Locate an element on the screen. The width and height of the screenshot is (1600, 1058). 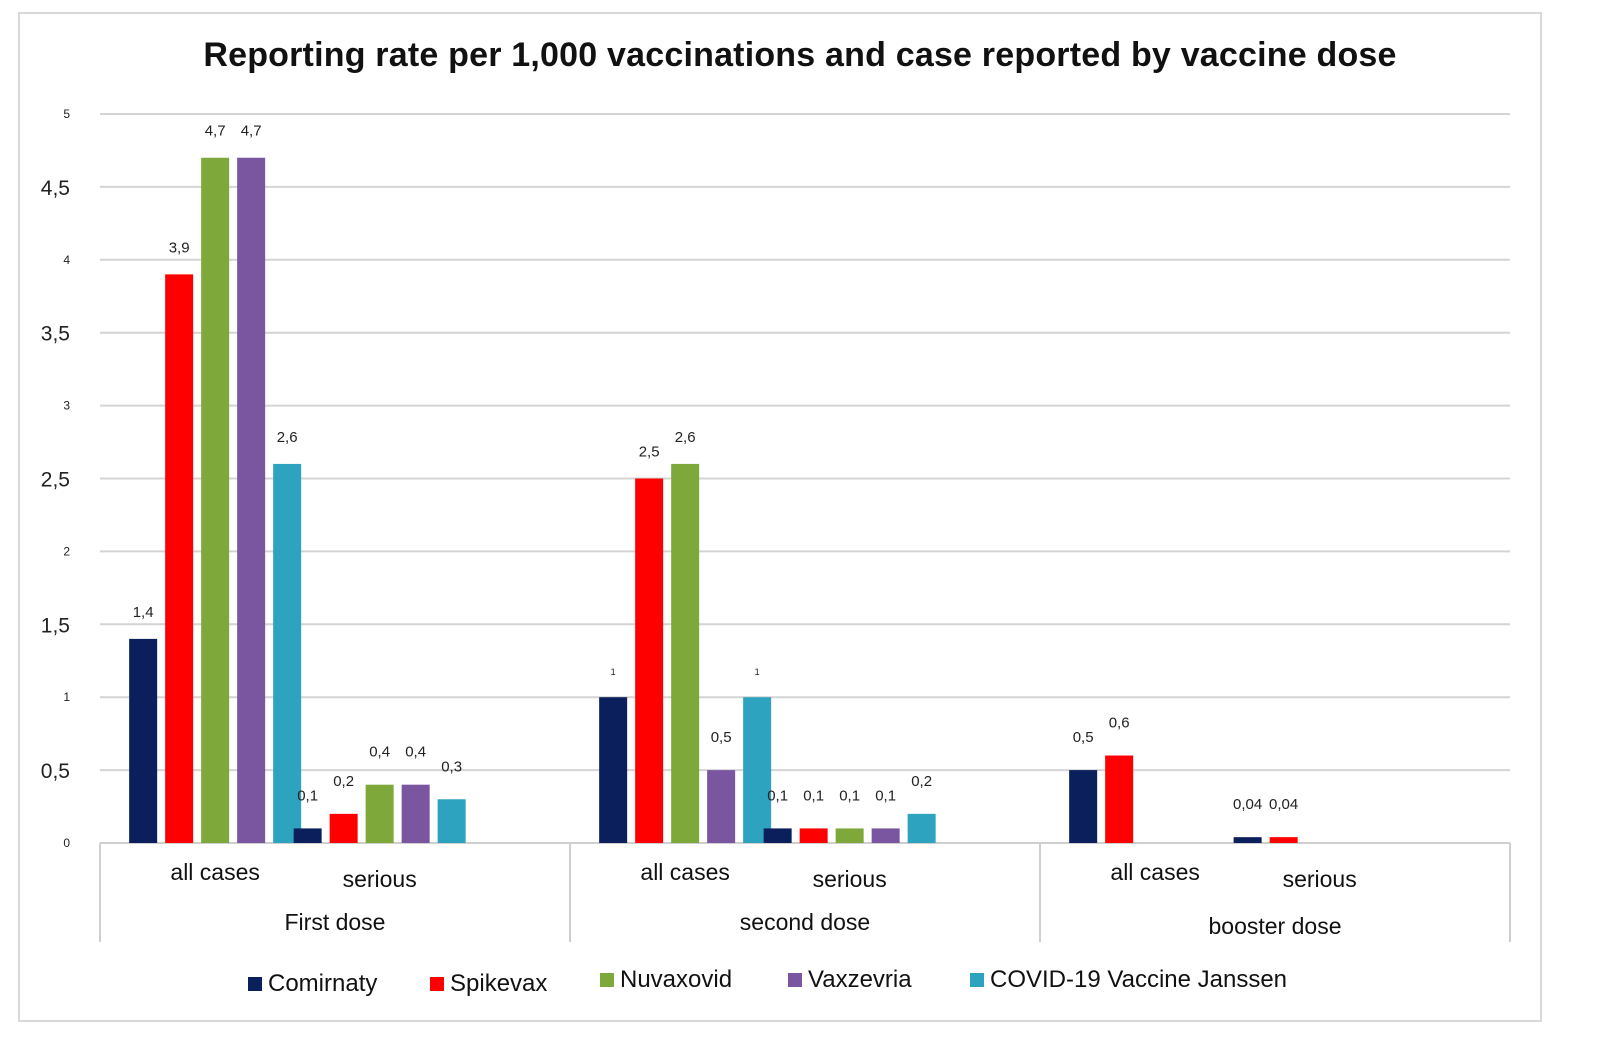
y-tick-label: 3 is located at coordinates (66, 406).